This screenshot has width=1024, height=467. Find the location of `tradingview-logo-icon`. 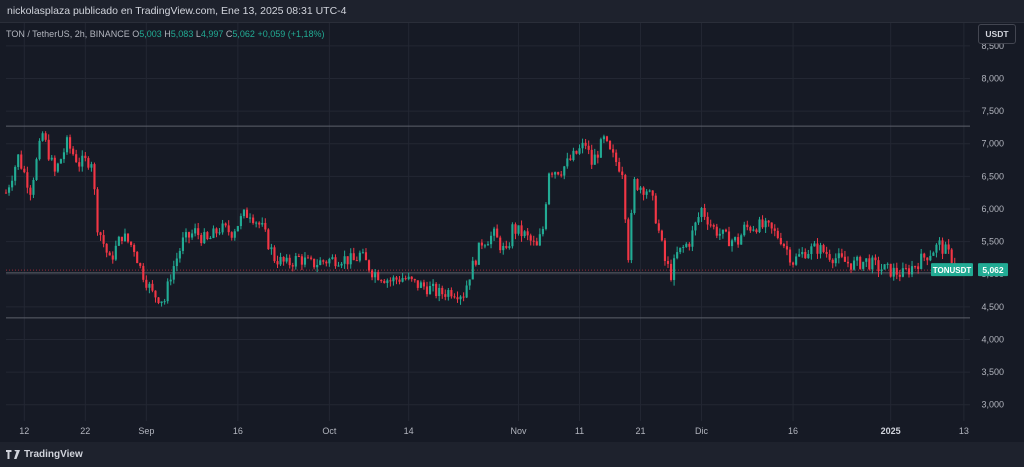

tradingview-logo-icon is located at coordinates (13, 454).